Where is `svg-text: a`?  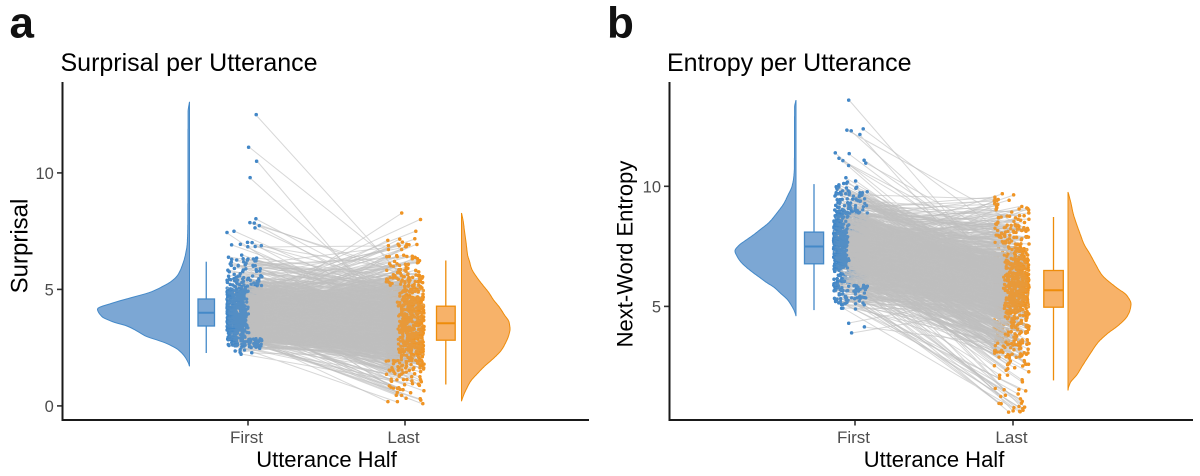
svg-text: a is located at coordinates (22, 24).